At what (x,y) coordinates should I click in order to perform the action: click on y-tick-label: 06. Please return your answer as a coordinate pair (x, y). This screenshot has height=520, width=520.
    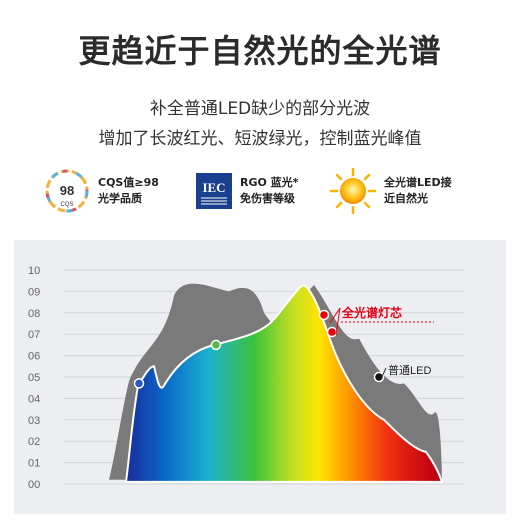
    Looking at the image, I should click on (34, 357).